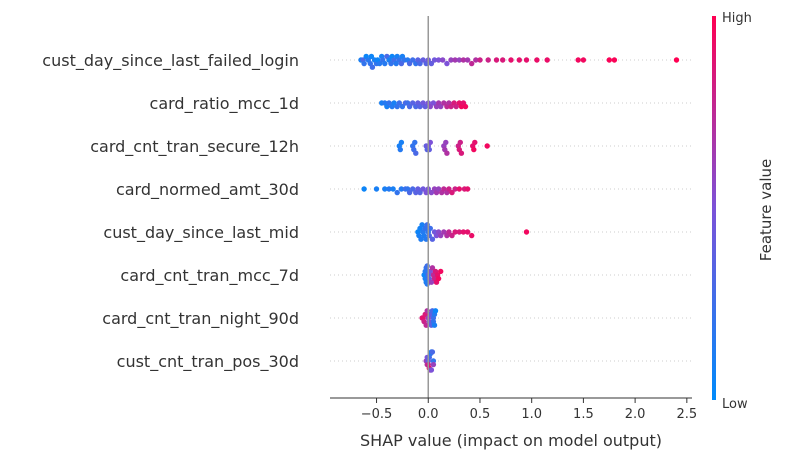  Describe the element at coordinates (208, 362) in the screenshot. I see `feature-label: cust_cnt_tran_pos_30d` at that location.